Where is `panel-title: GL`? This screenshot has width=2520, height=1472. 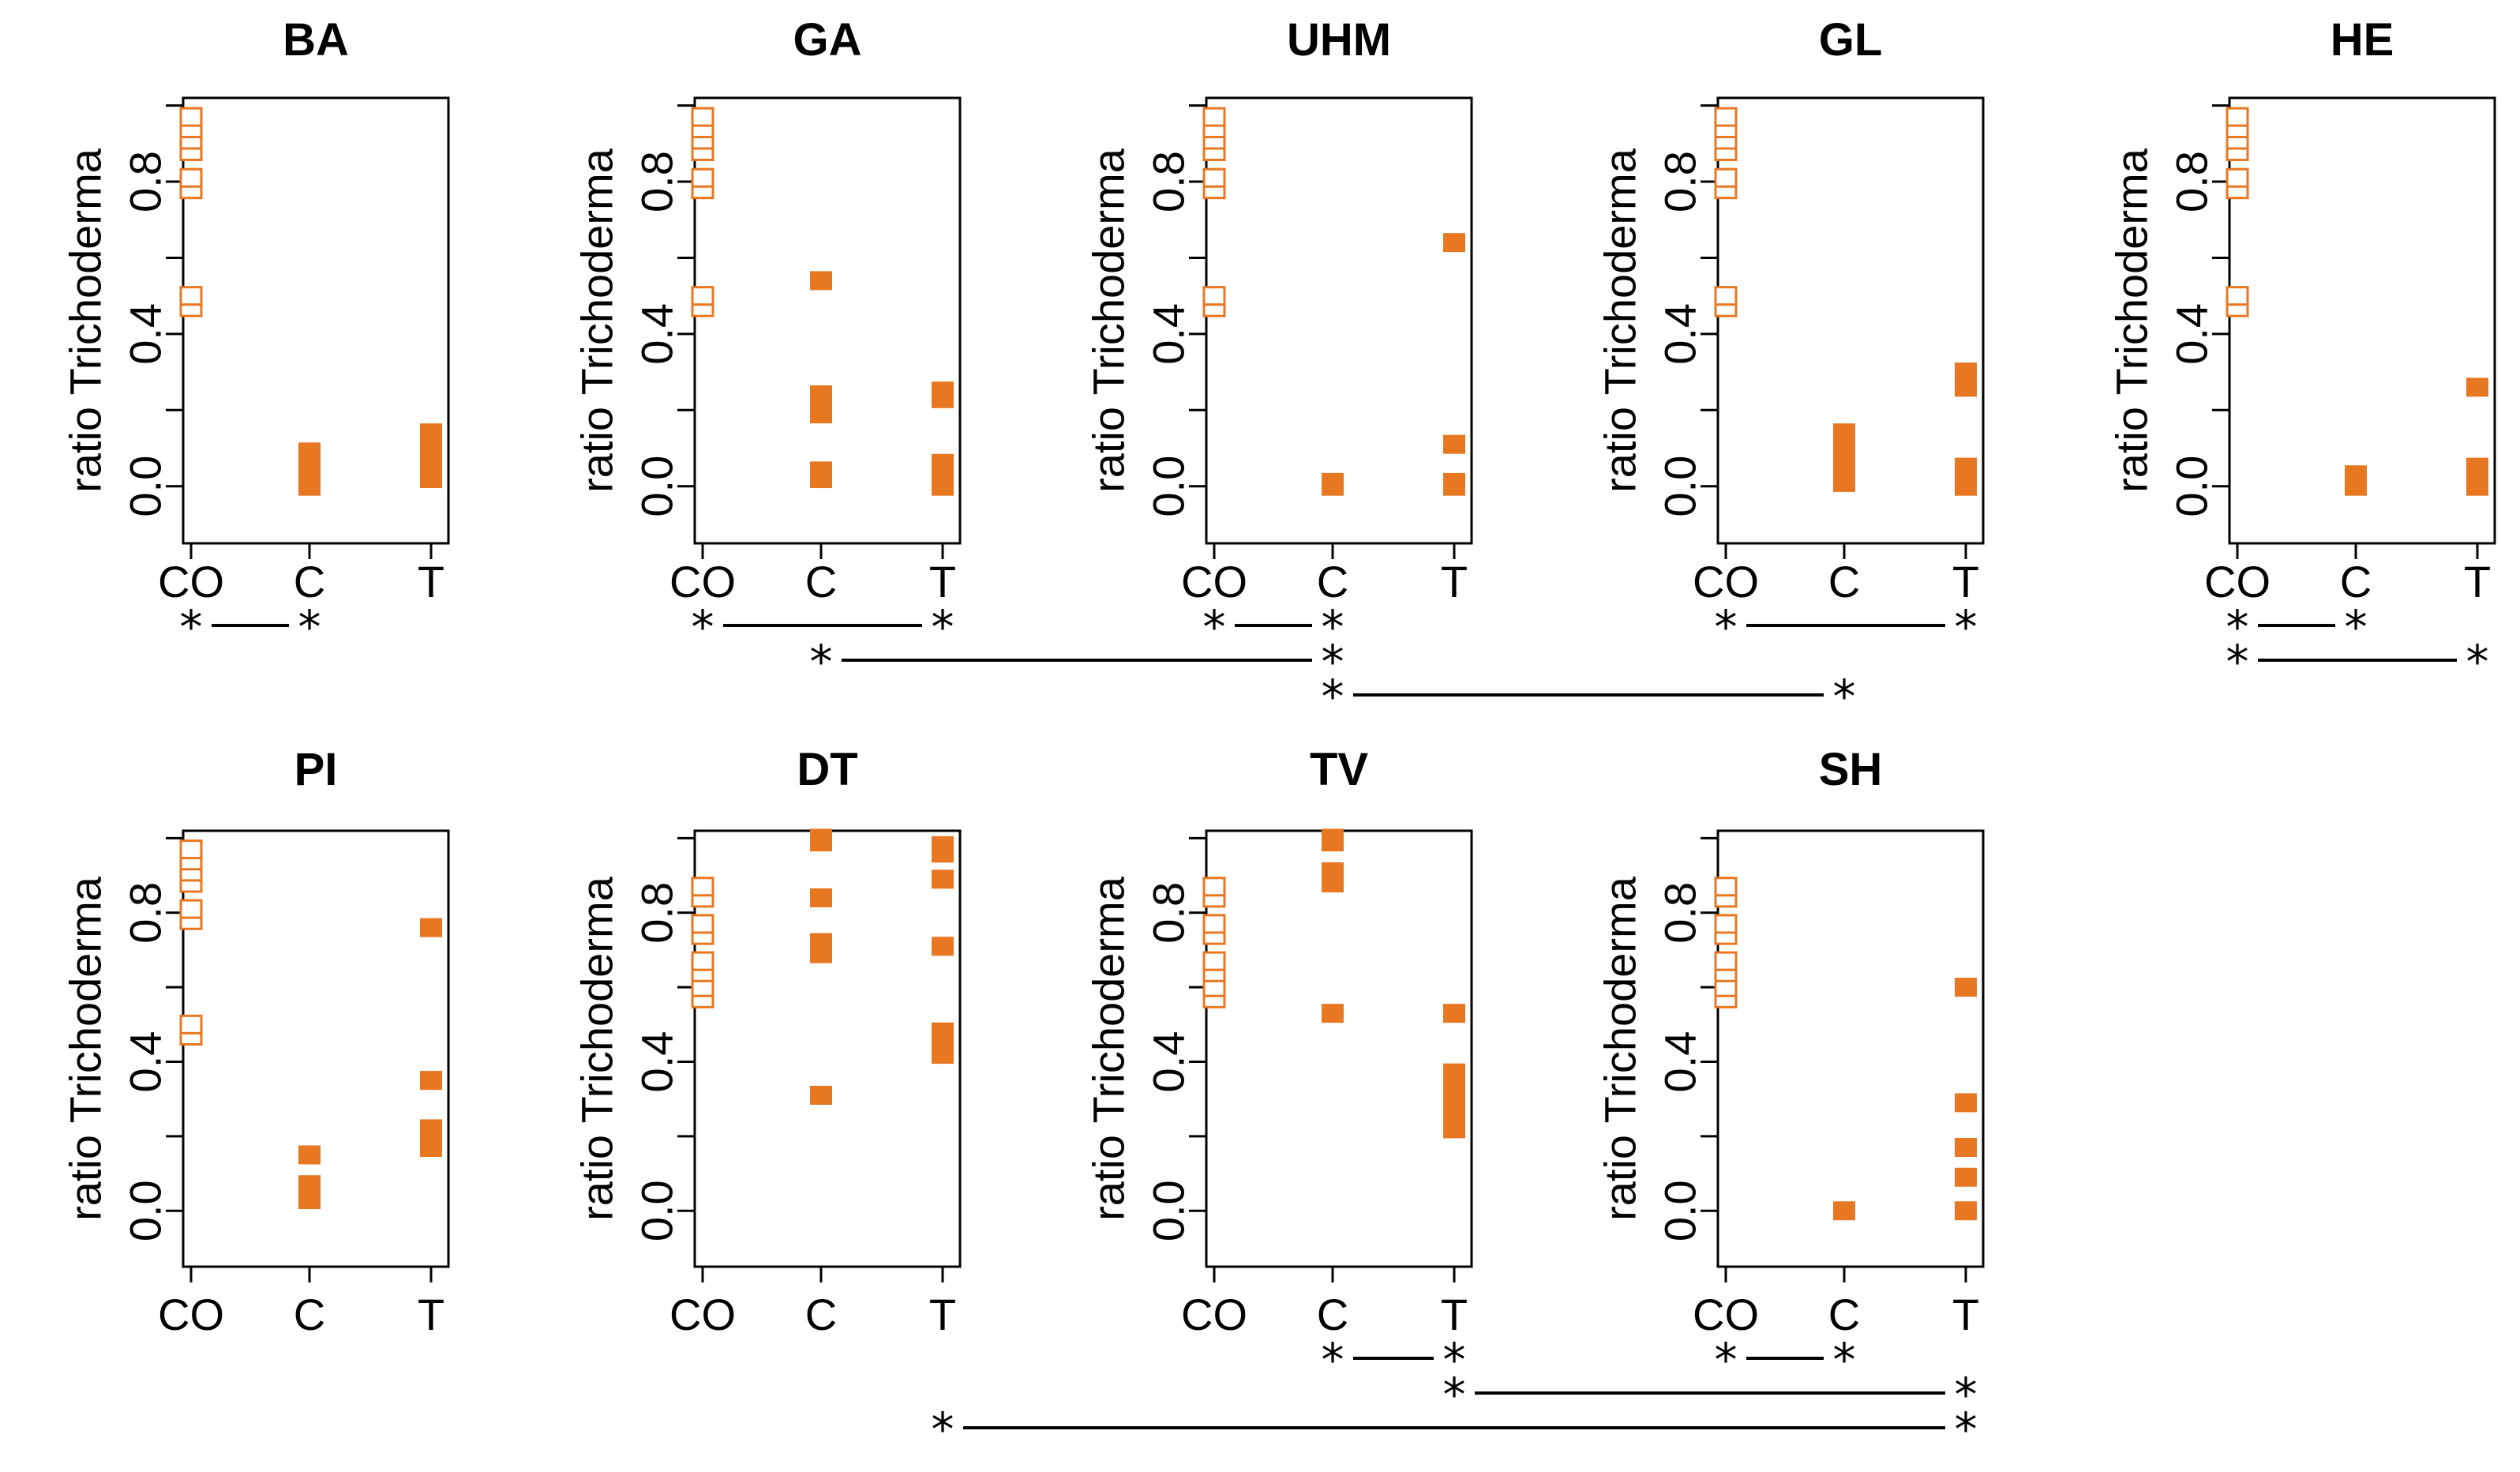 panel-title: GL is located at coordinates (1851, 40).